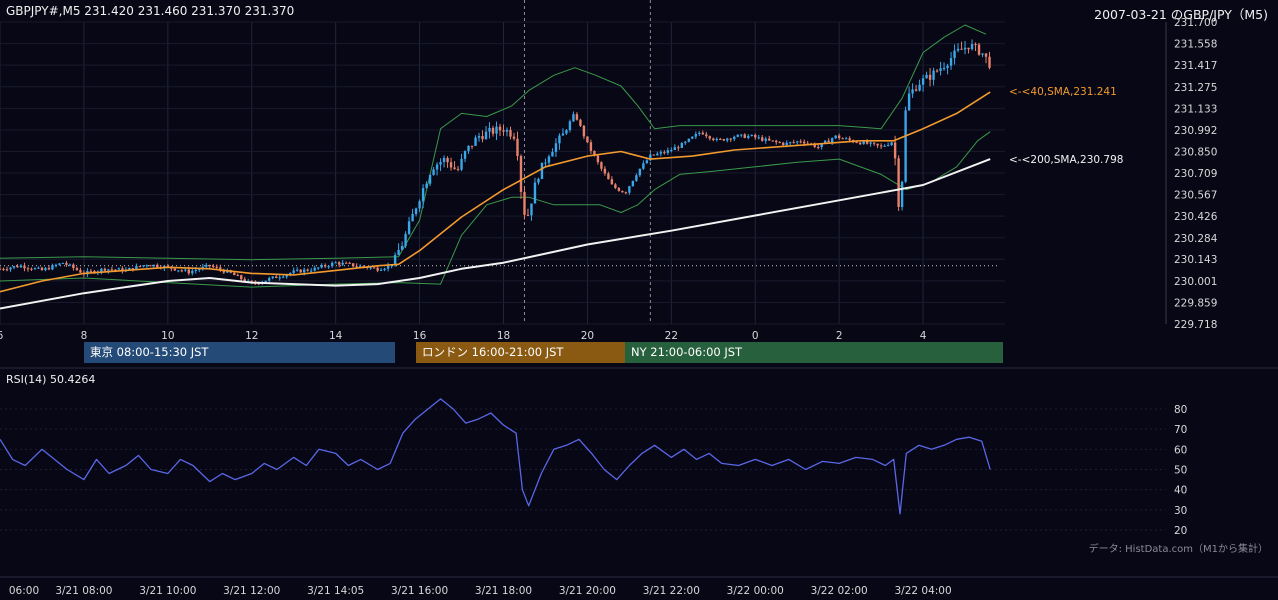  I want to click on rsi-tick-label: 40, so click(1180, 491).